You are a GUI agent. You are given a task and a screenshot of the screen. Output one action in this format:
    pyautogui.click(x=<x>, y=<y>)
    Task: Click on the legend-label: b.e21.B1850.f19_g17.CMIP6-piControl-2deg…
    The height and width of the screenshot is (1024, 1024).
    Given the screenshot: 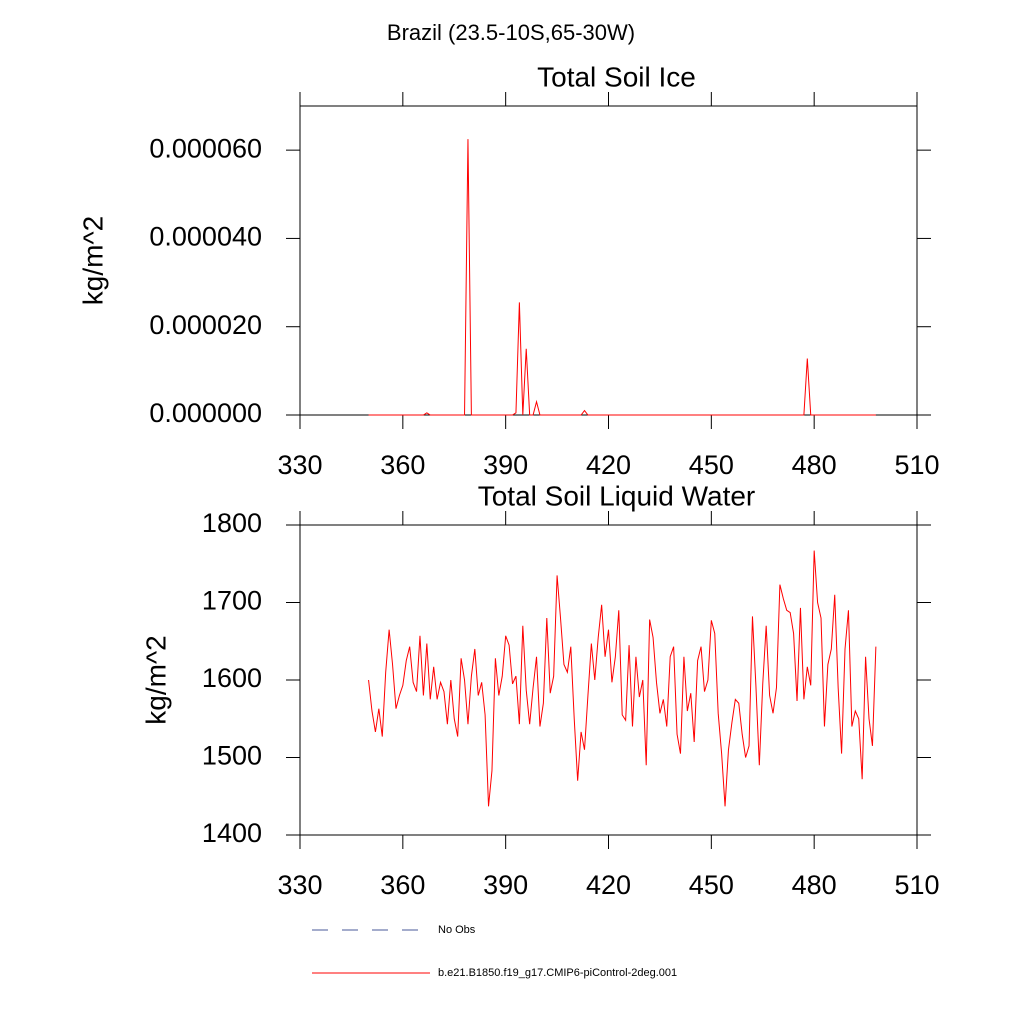 What is the action you would take?
    pyautogui.click(x=557, y=973)
    